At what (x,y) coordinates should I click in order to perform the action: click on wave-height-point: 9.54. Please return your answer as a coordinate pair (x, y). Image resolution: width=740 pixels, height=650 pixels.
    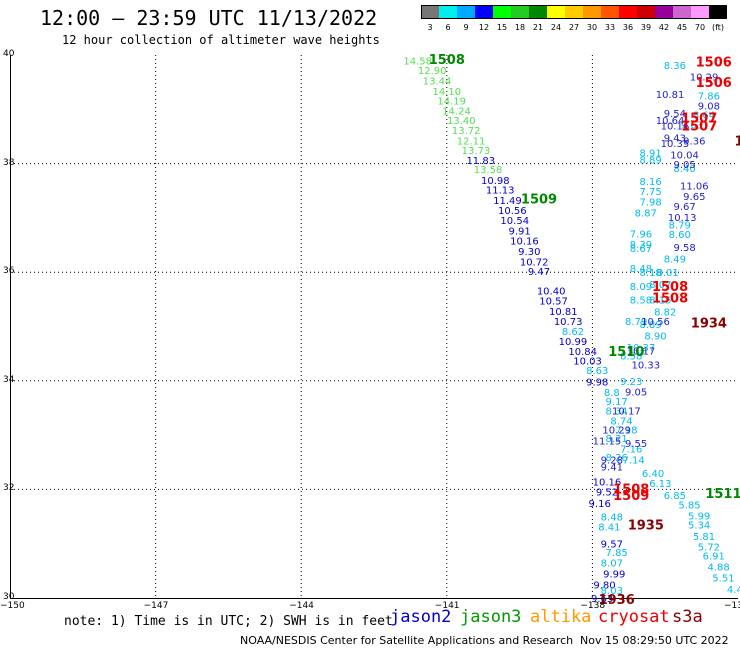
    Looking at the image, I should click on (675, 114).